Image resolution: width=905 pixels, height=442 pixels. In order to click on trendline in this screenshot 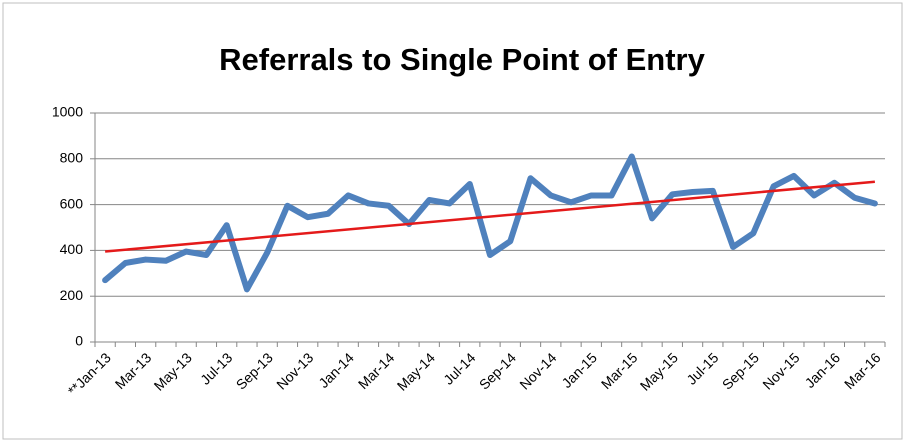, I will do `click(490, 216)`.